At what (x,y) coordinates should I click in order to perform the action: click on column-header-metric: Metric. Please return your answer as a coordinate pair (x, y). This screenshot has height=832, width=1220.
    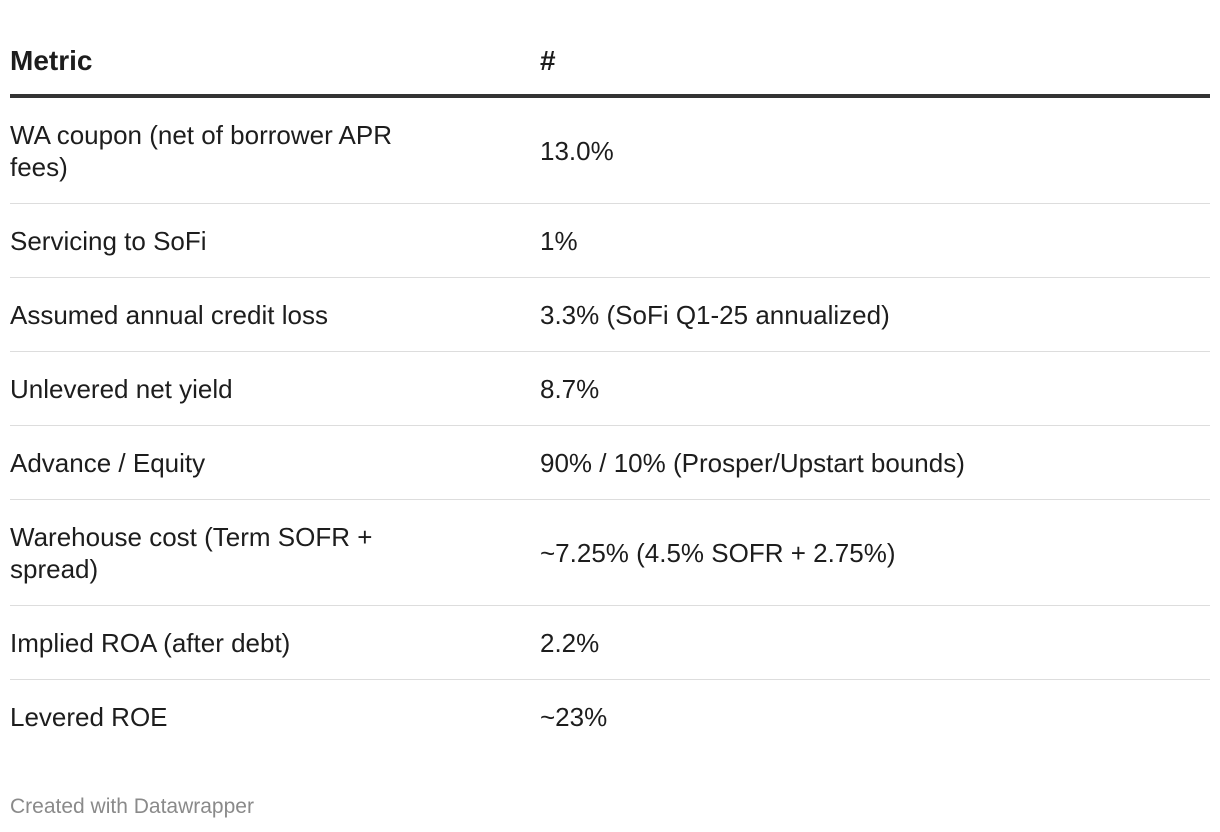
    Looking at the image, I should click on (51, 60).